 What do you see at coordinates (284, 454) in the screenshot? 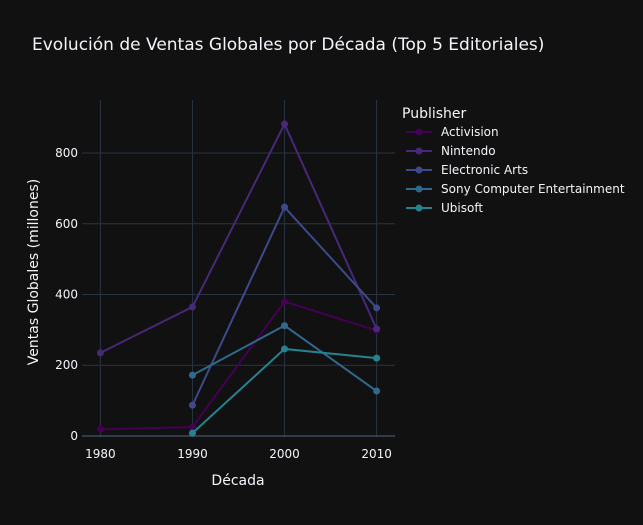
I see `x-tick-label: 2000` at bounding box center [284, 454].